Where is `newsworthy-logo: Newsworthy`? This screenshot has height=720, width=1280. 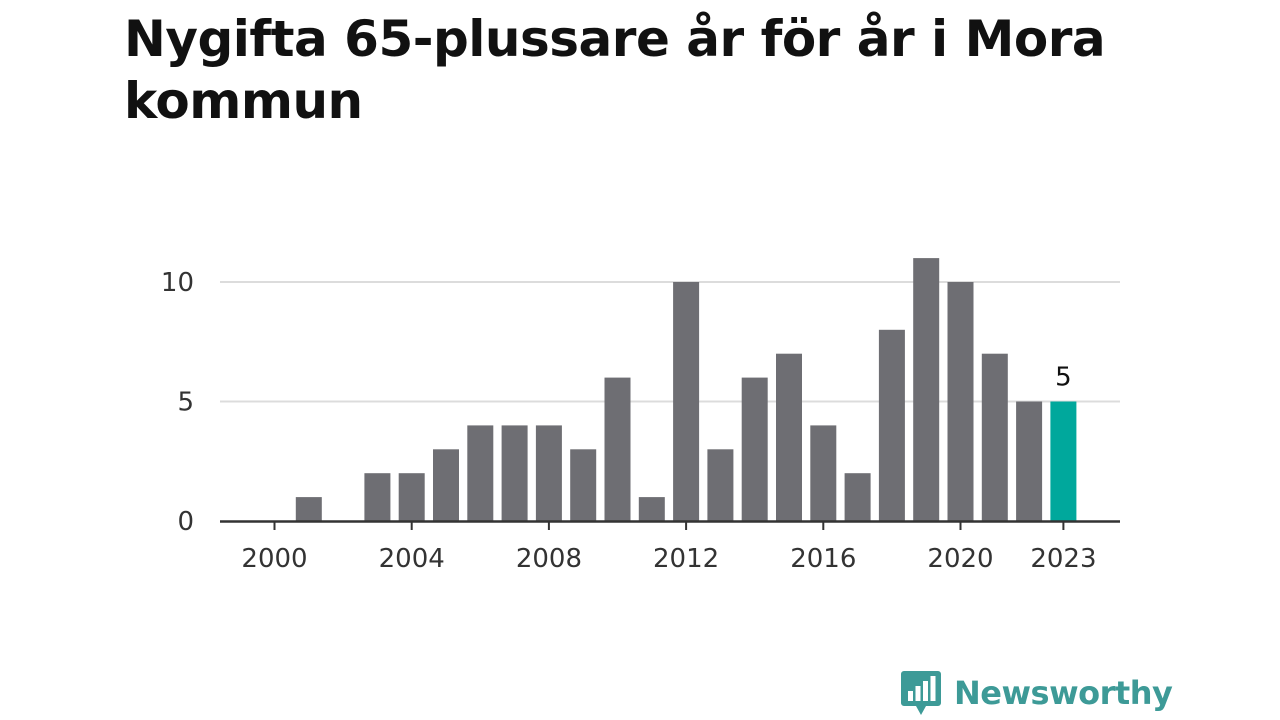 newsworthy-logo: Newsworthy is located at coordinates (1036, 693).